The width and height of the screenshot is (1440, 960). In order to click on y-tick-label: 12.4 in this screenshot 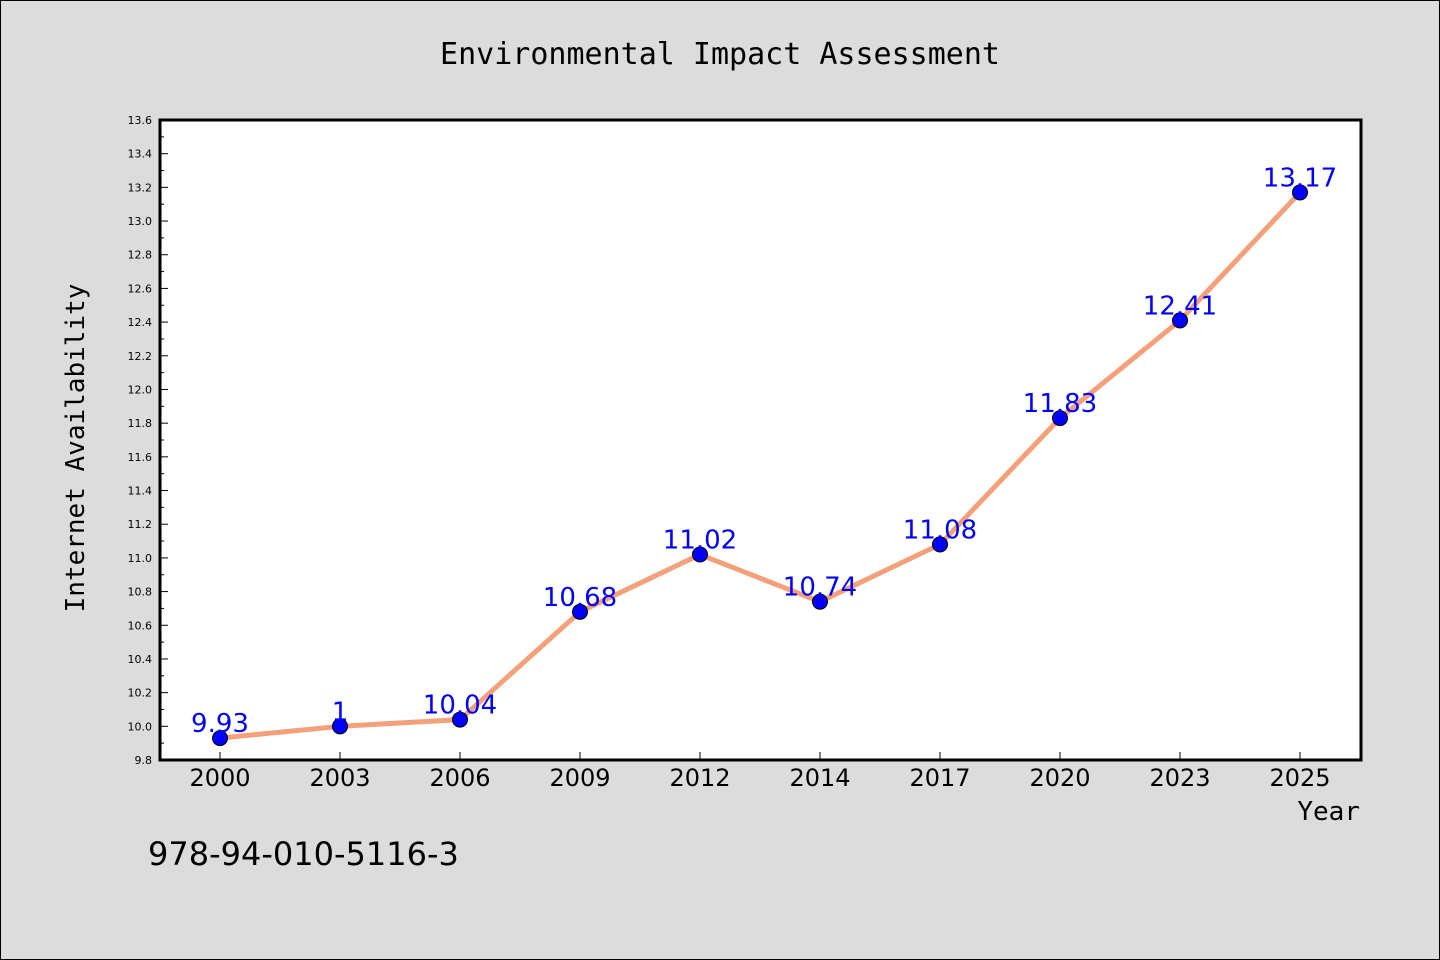, I will do `click(140, 322)`.